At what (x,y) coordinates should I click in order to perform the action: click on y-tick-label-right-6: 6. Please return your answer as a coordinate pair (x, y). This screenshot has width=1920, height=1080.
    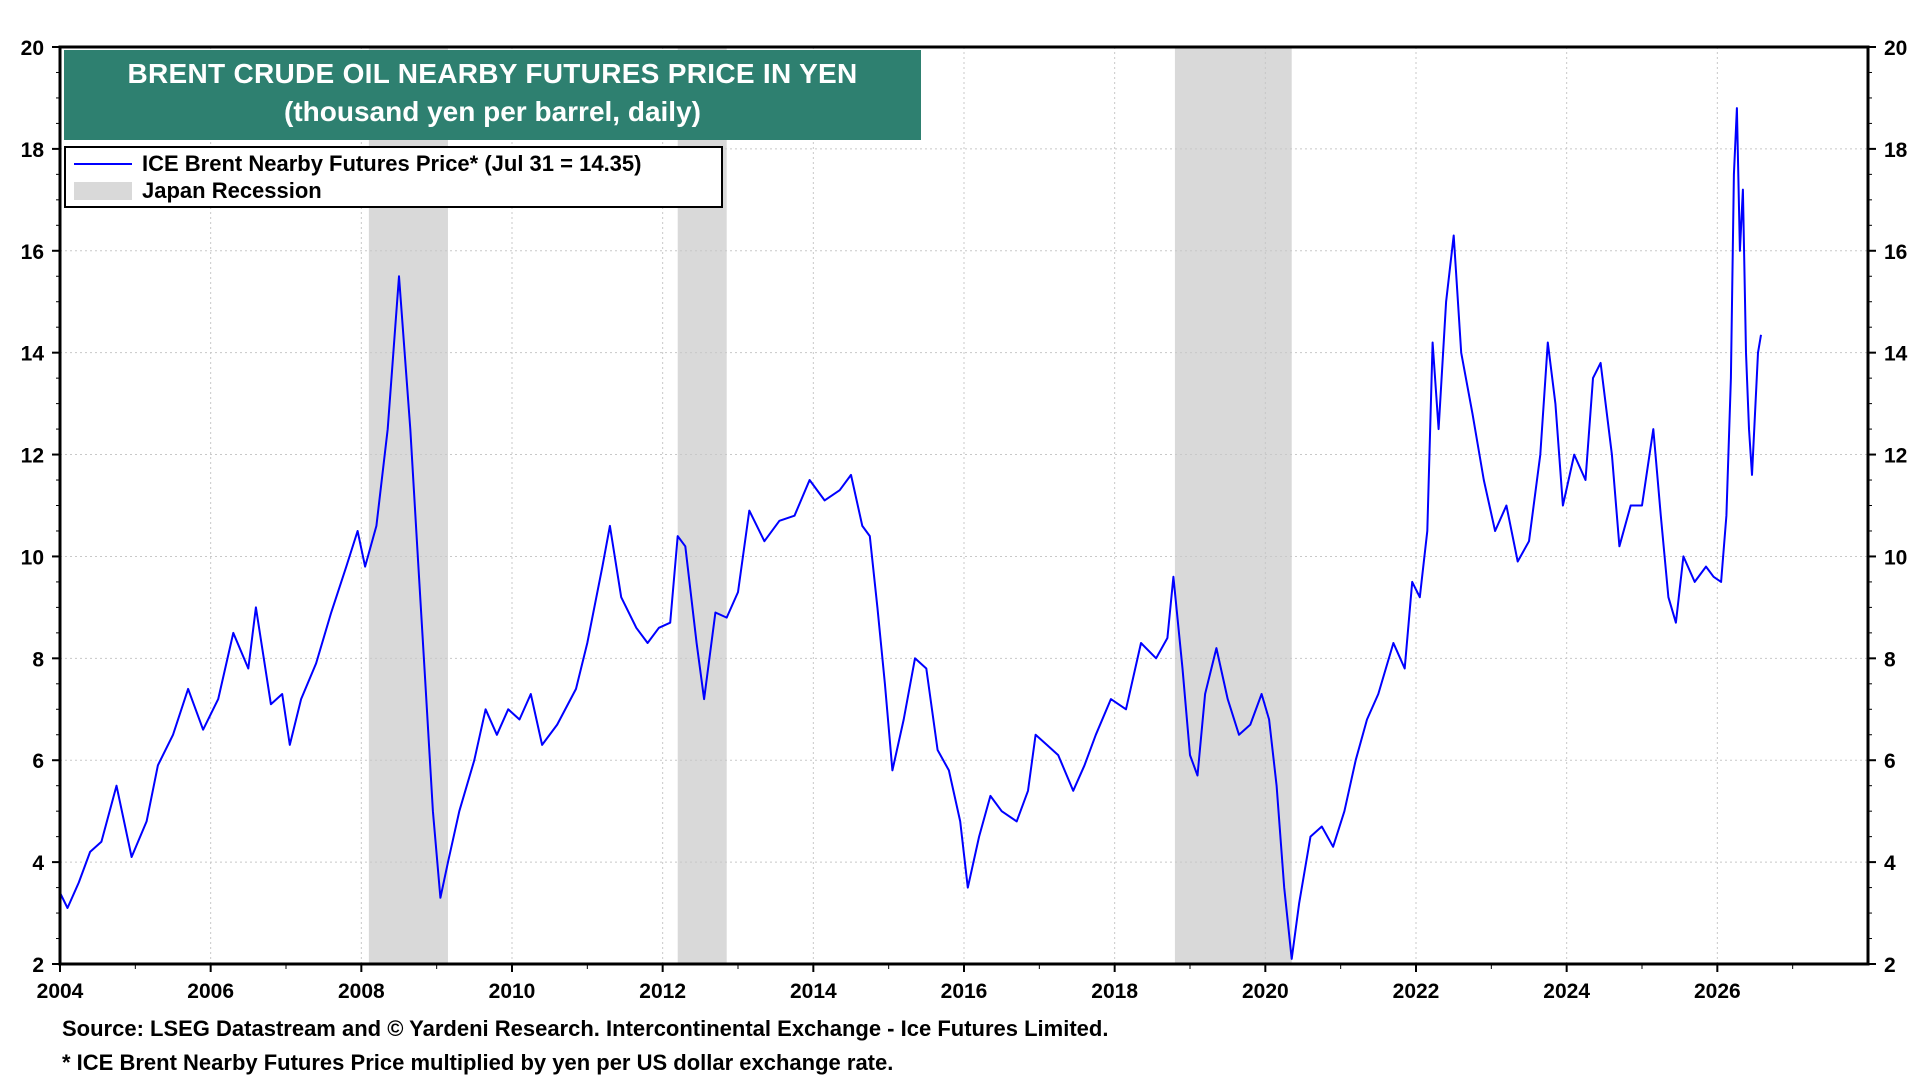
    Looking at the image, I should click on (1890, 761).